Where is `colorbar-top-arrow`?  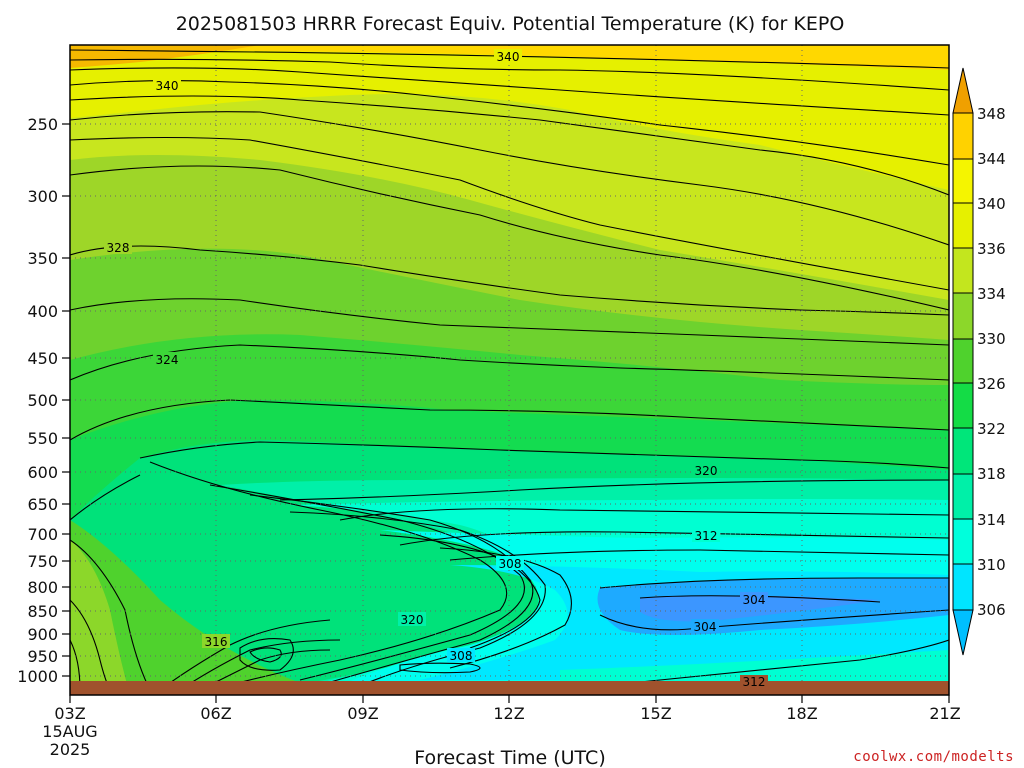 colorbar-top-arrow is located at coordinates (963, 90).